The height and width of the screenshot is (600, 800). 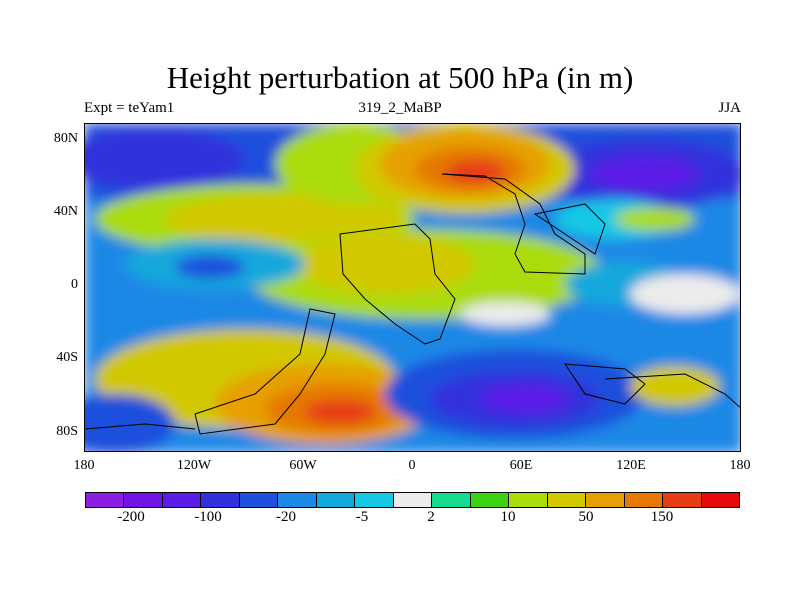 What do you see at coordinates (74, 284) in the screenshot?
I see `y-tick-label: 0` at bounding box center [74, 284].